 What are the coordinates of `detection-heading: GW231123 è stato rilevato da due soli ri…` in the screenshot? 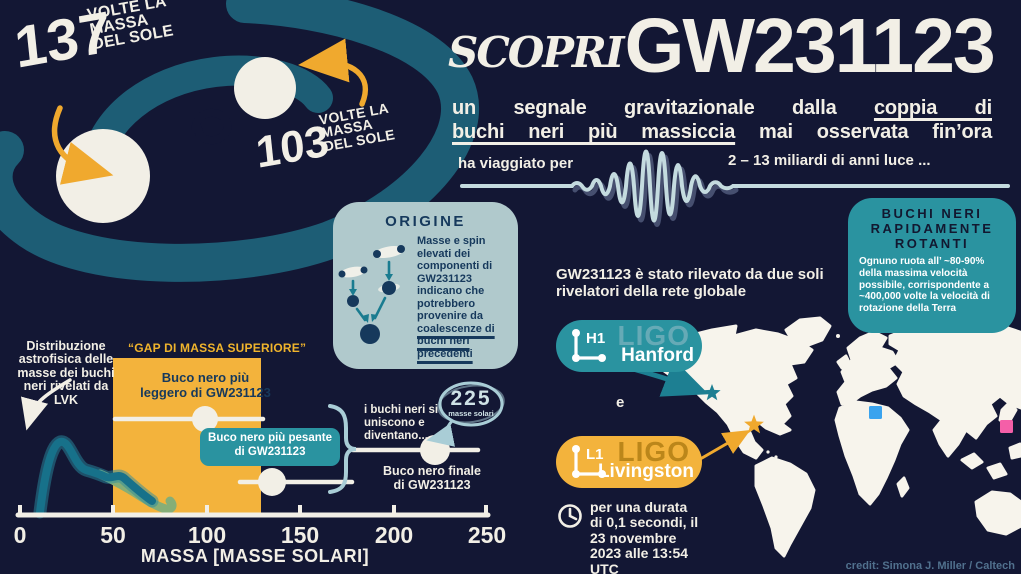 It's located at (690, 283).